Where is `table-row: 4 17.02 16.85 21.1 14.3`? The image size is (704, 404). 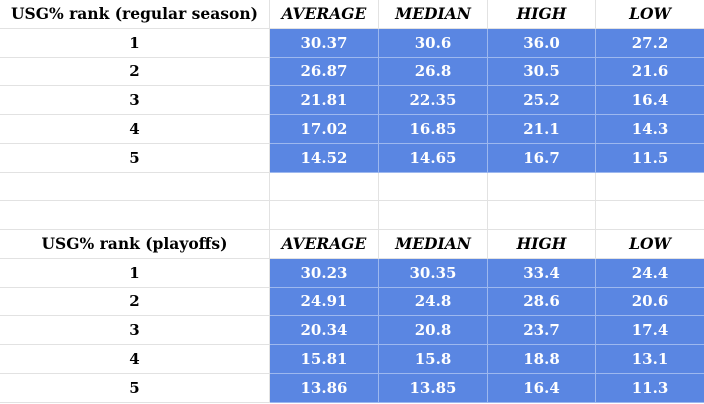
table-row: 4 17.02 16.85 21.1 14.3 is located at coordinates (352, 129).